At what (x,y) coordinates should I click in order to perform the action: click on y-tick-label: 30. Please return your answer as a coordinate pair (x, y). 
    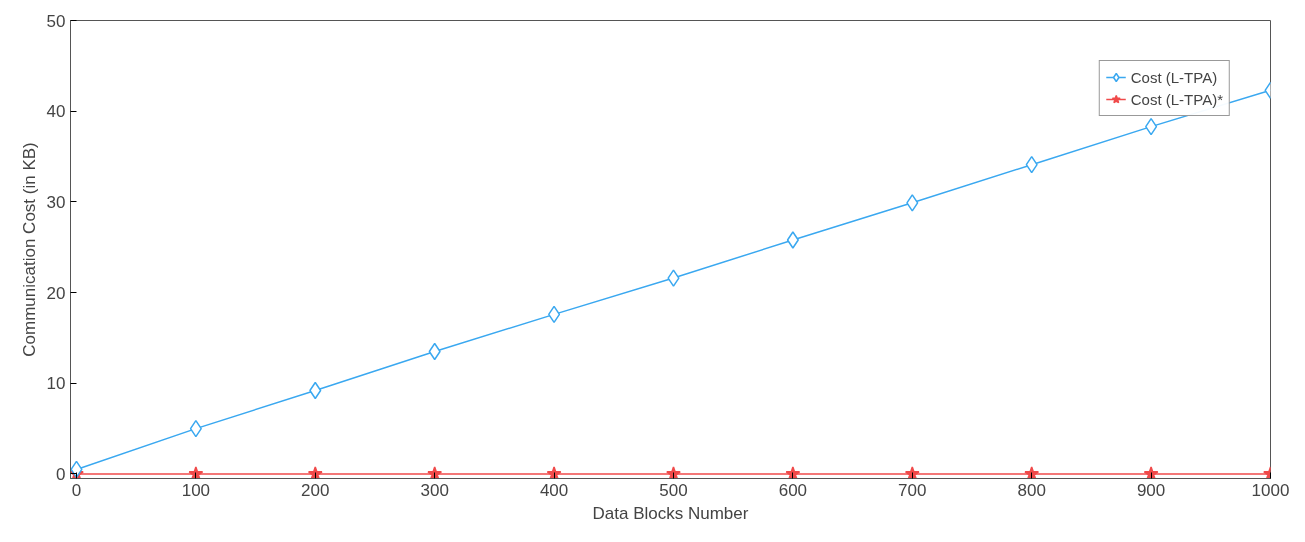
    Looking at the image, I should click on (56, 202).